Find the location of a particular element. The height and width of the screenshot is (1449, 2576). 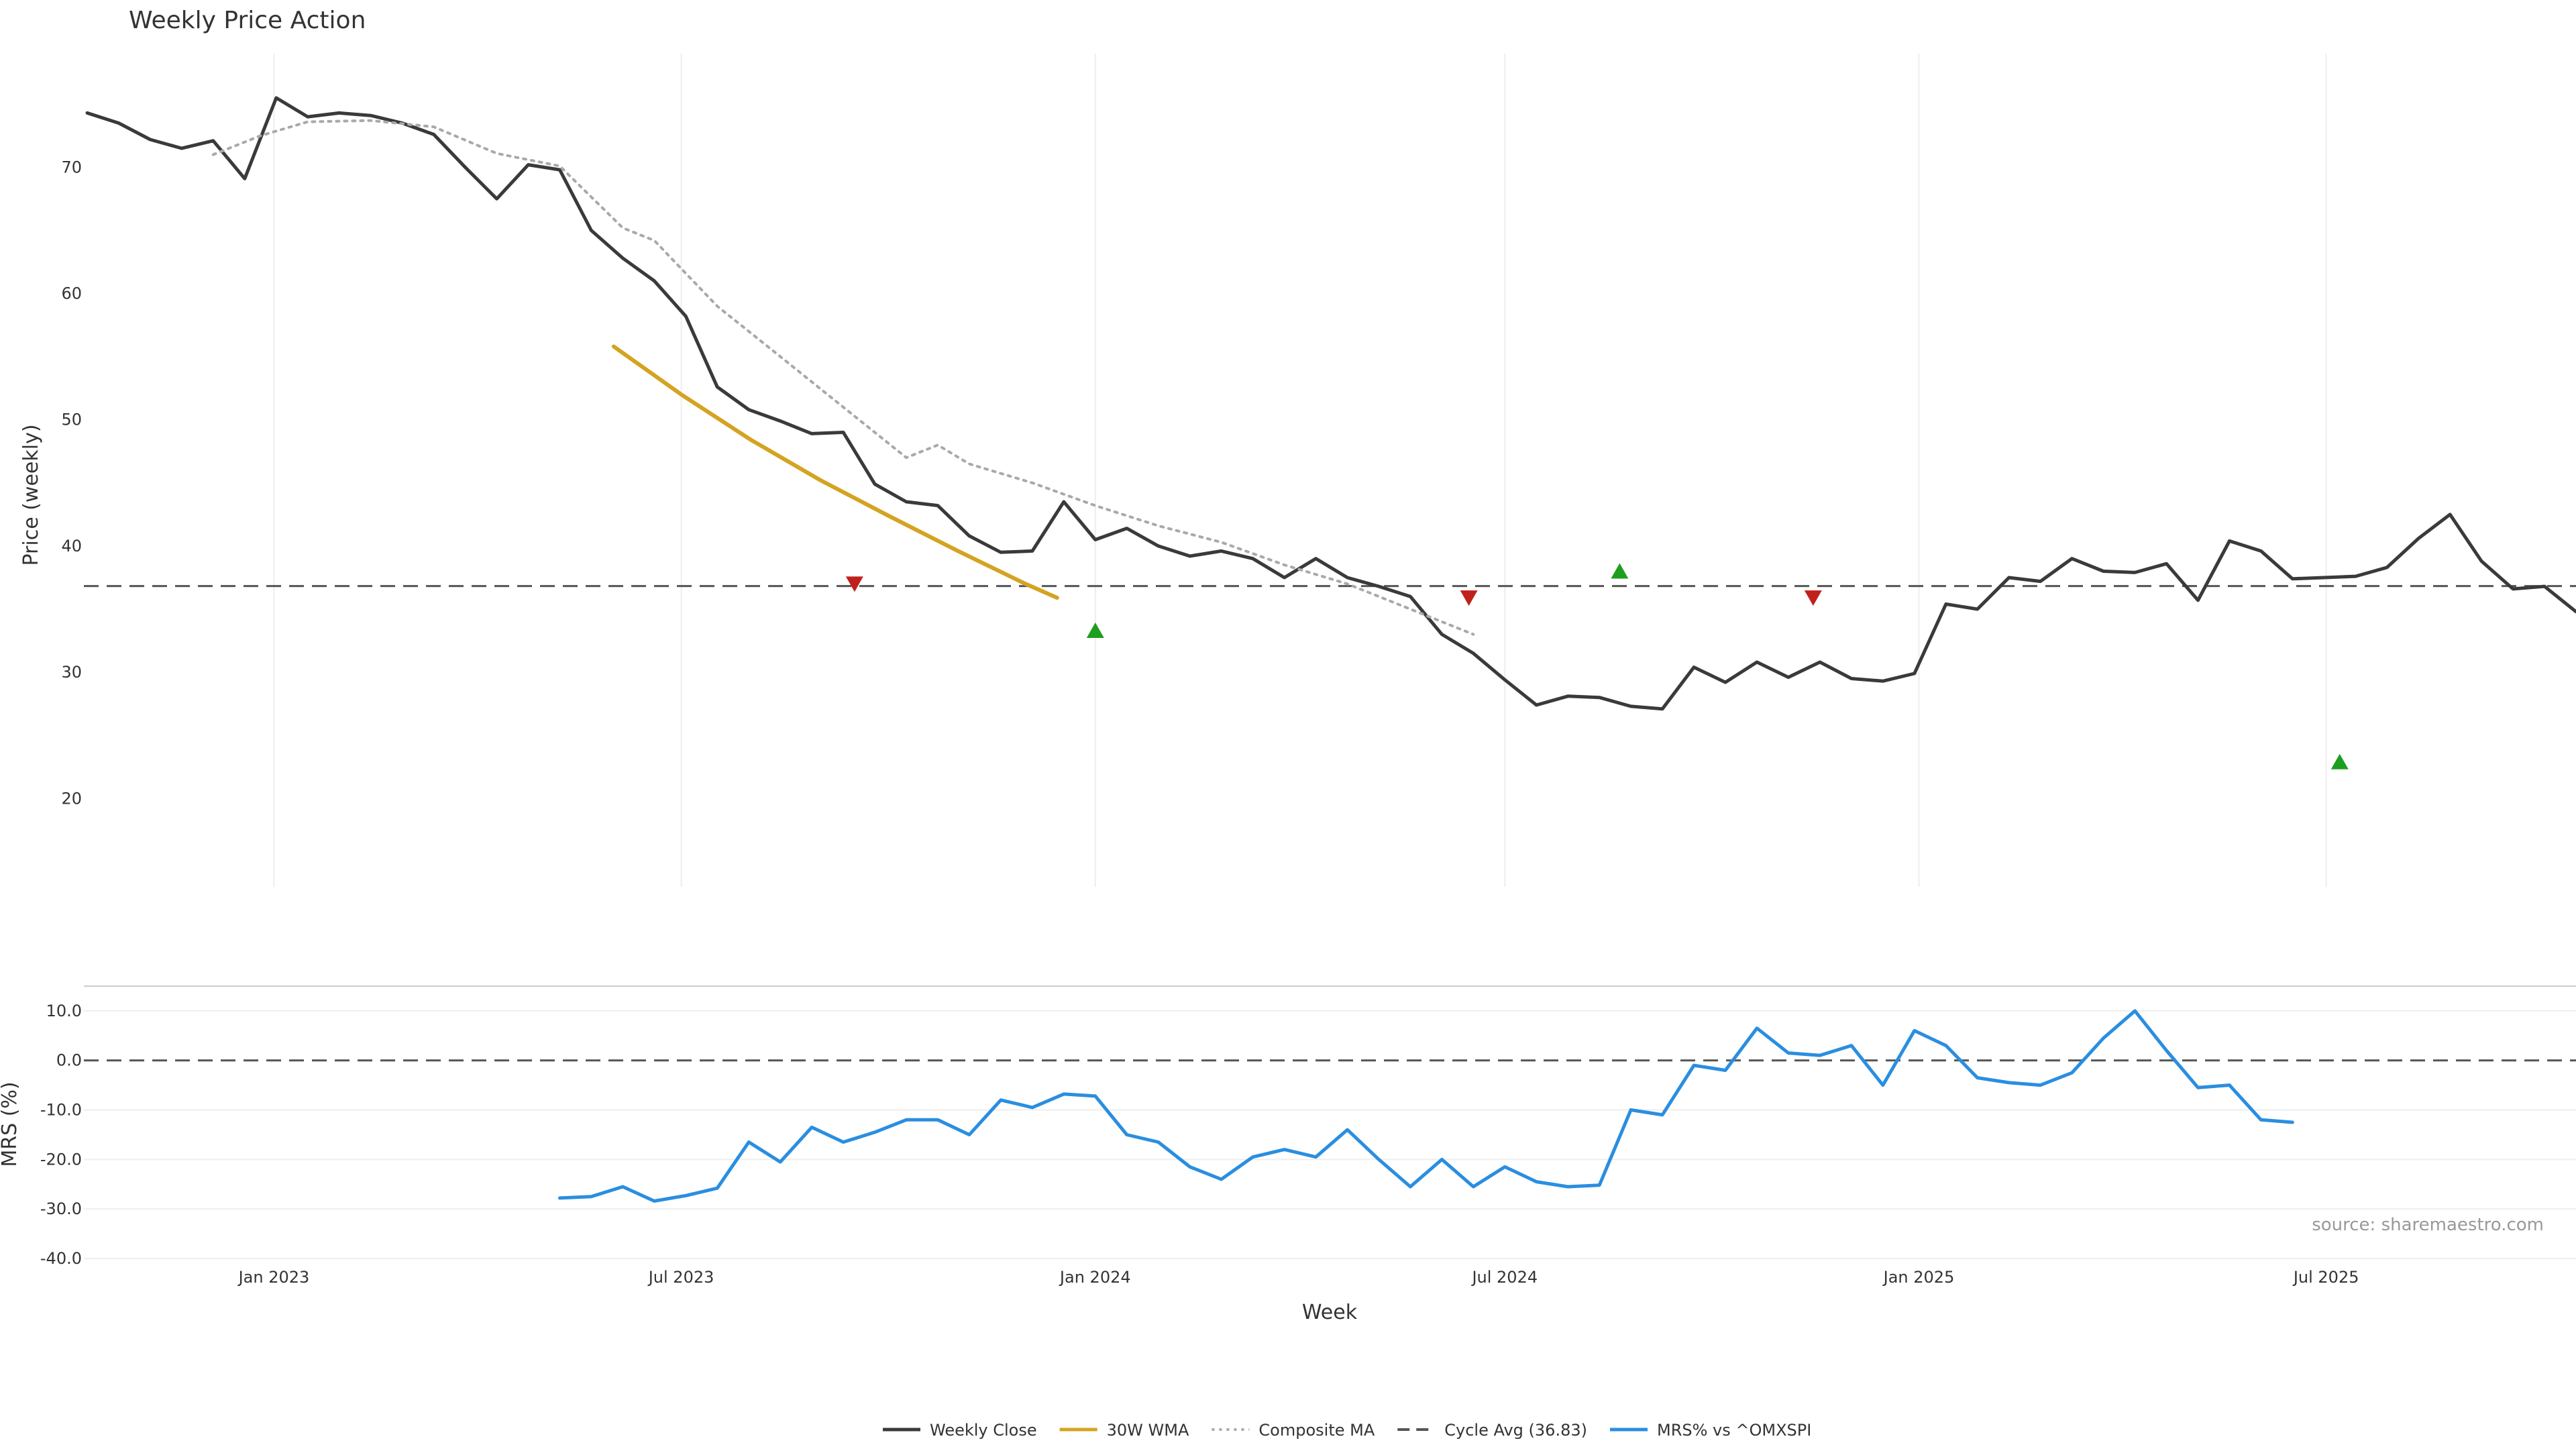

price-y-tick-label: 50 is located at coordinates (71, 420).